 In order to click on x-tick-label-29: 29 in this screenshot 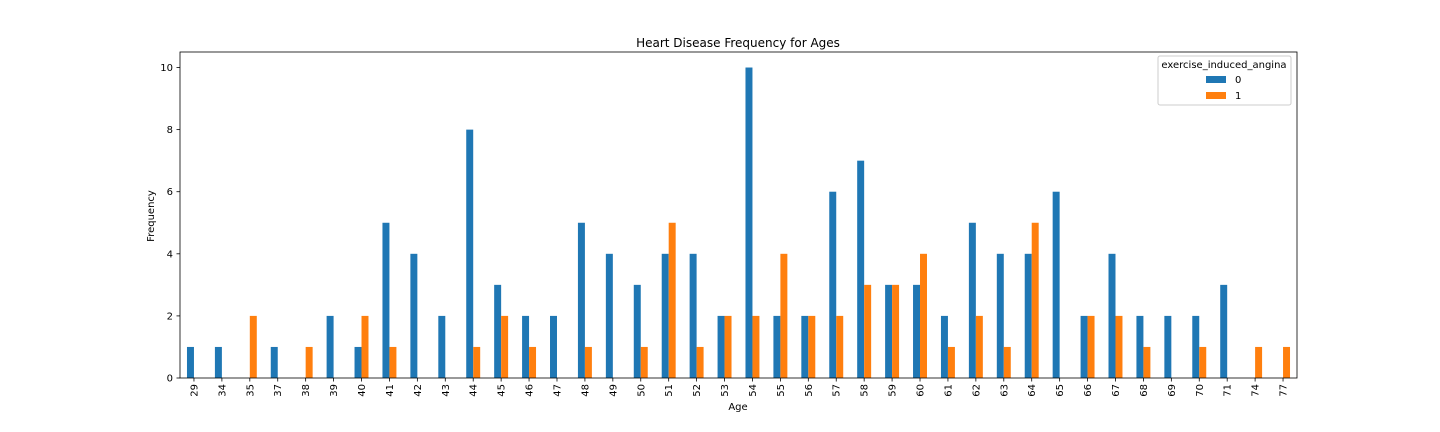, I will do `click(194, 390)`.